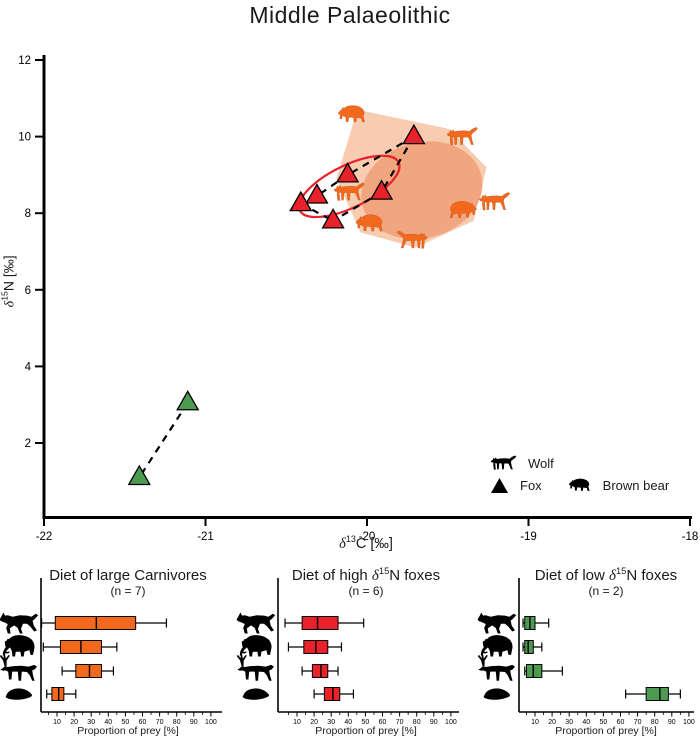 The height and width of the screenshot is (741, 700). Describe the element at coordinates (367, 537) in the screenshot. I see `x-tick-label: -20` at that location.